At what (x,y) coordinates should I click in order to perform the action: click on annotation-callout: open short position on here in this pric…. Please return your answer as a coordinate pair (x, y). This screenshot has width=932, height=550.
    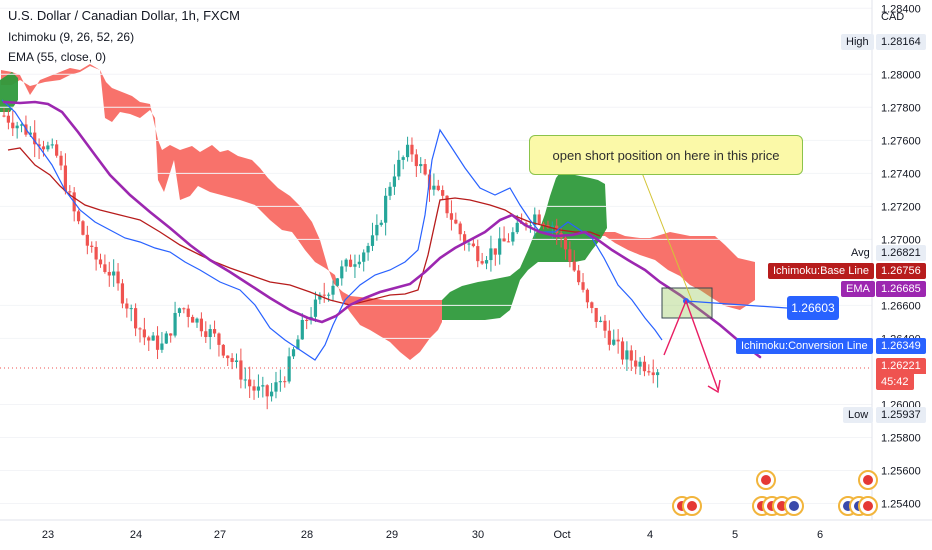
    Looking at the image, I should click on (666, 155).